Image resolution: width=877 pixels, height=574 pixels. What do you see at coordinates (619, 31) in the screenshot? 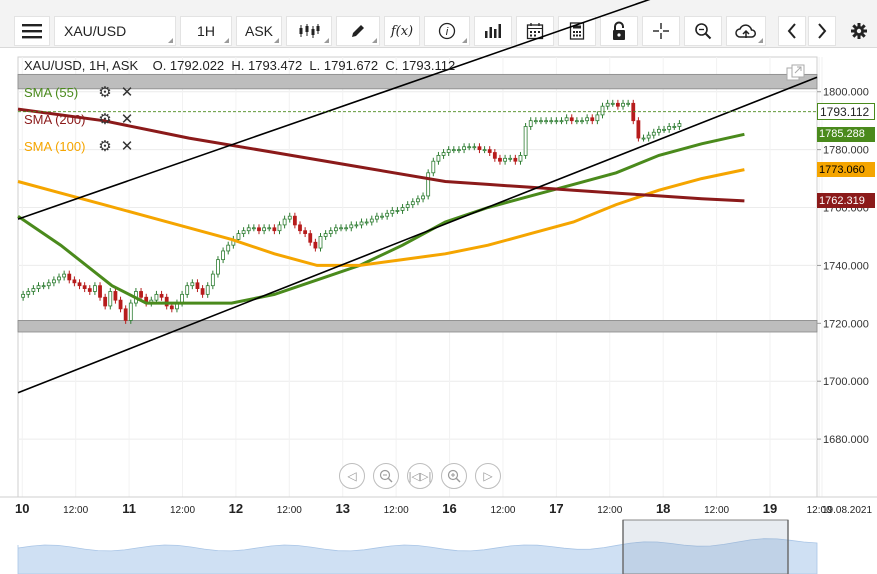
I see `lock-button` at bounding box center [619, 31].